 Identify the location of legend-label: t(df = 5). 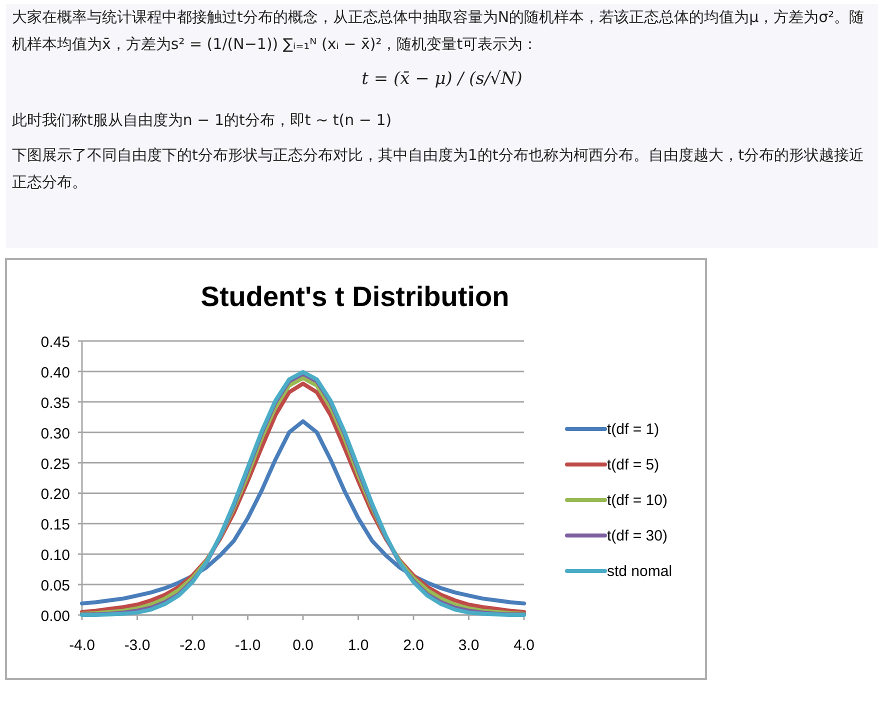
(633, 465).